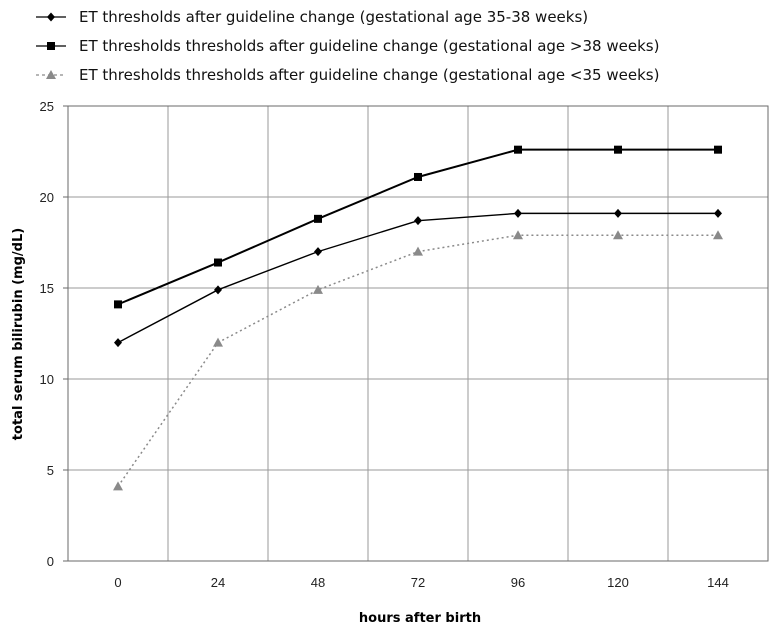  I want to click on x-tick-label: 24, so click(218, 582).